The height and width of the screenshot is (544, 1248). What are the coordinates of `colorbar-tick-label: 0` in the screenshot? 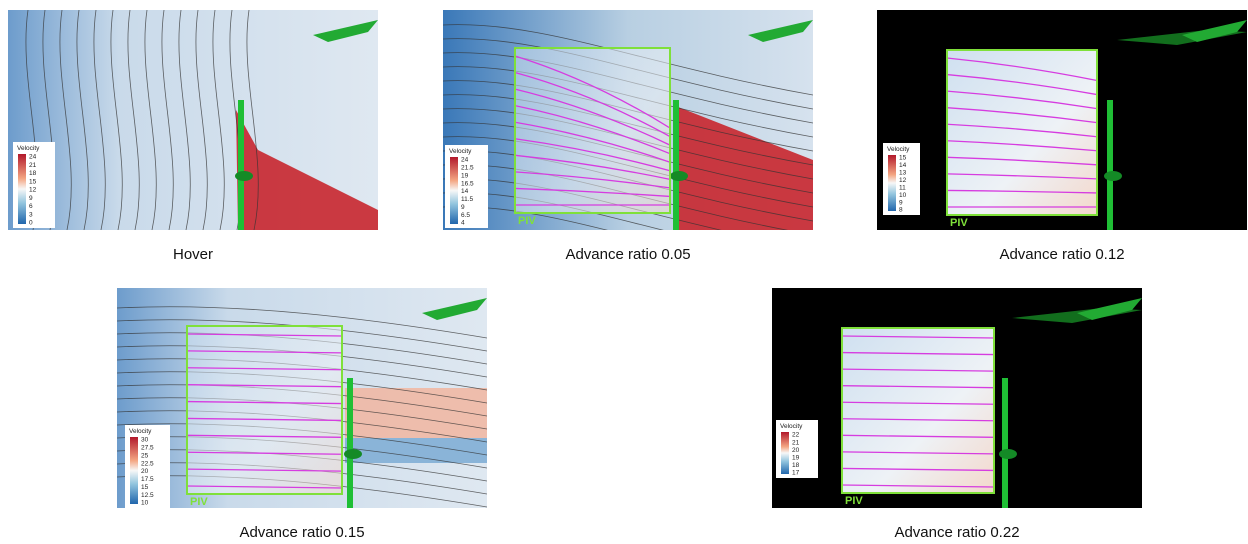 It's located at (31, 223).